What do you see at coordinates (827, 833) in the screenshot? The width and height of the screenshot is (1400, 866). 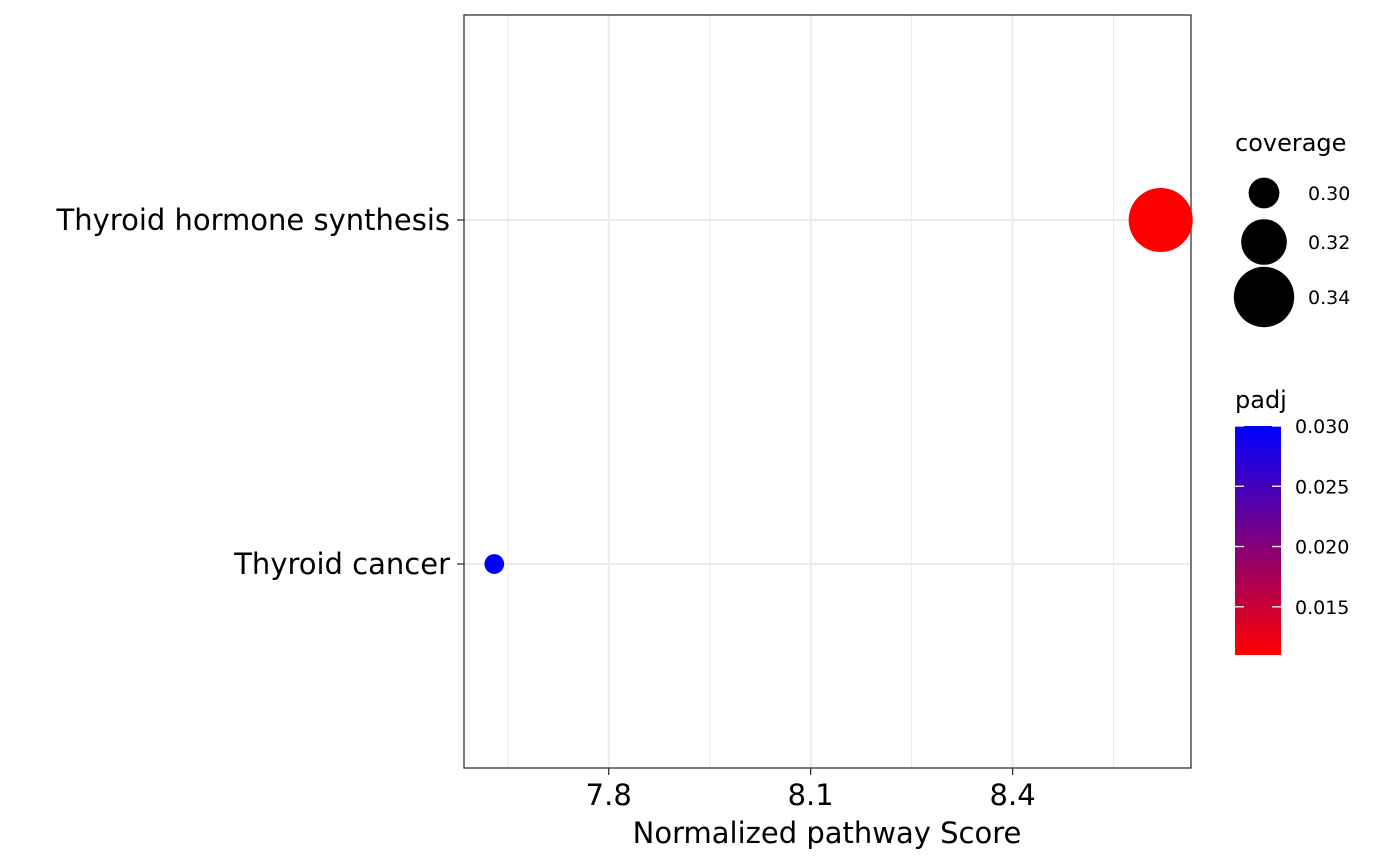 I see `x-axis-title: Normalized pathway Score` at bounding box center [827, 833].